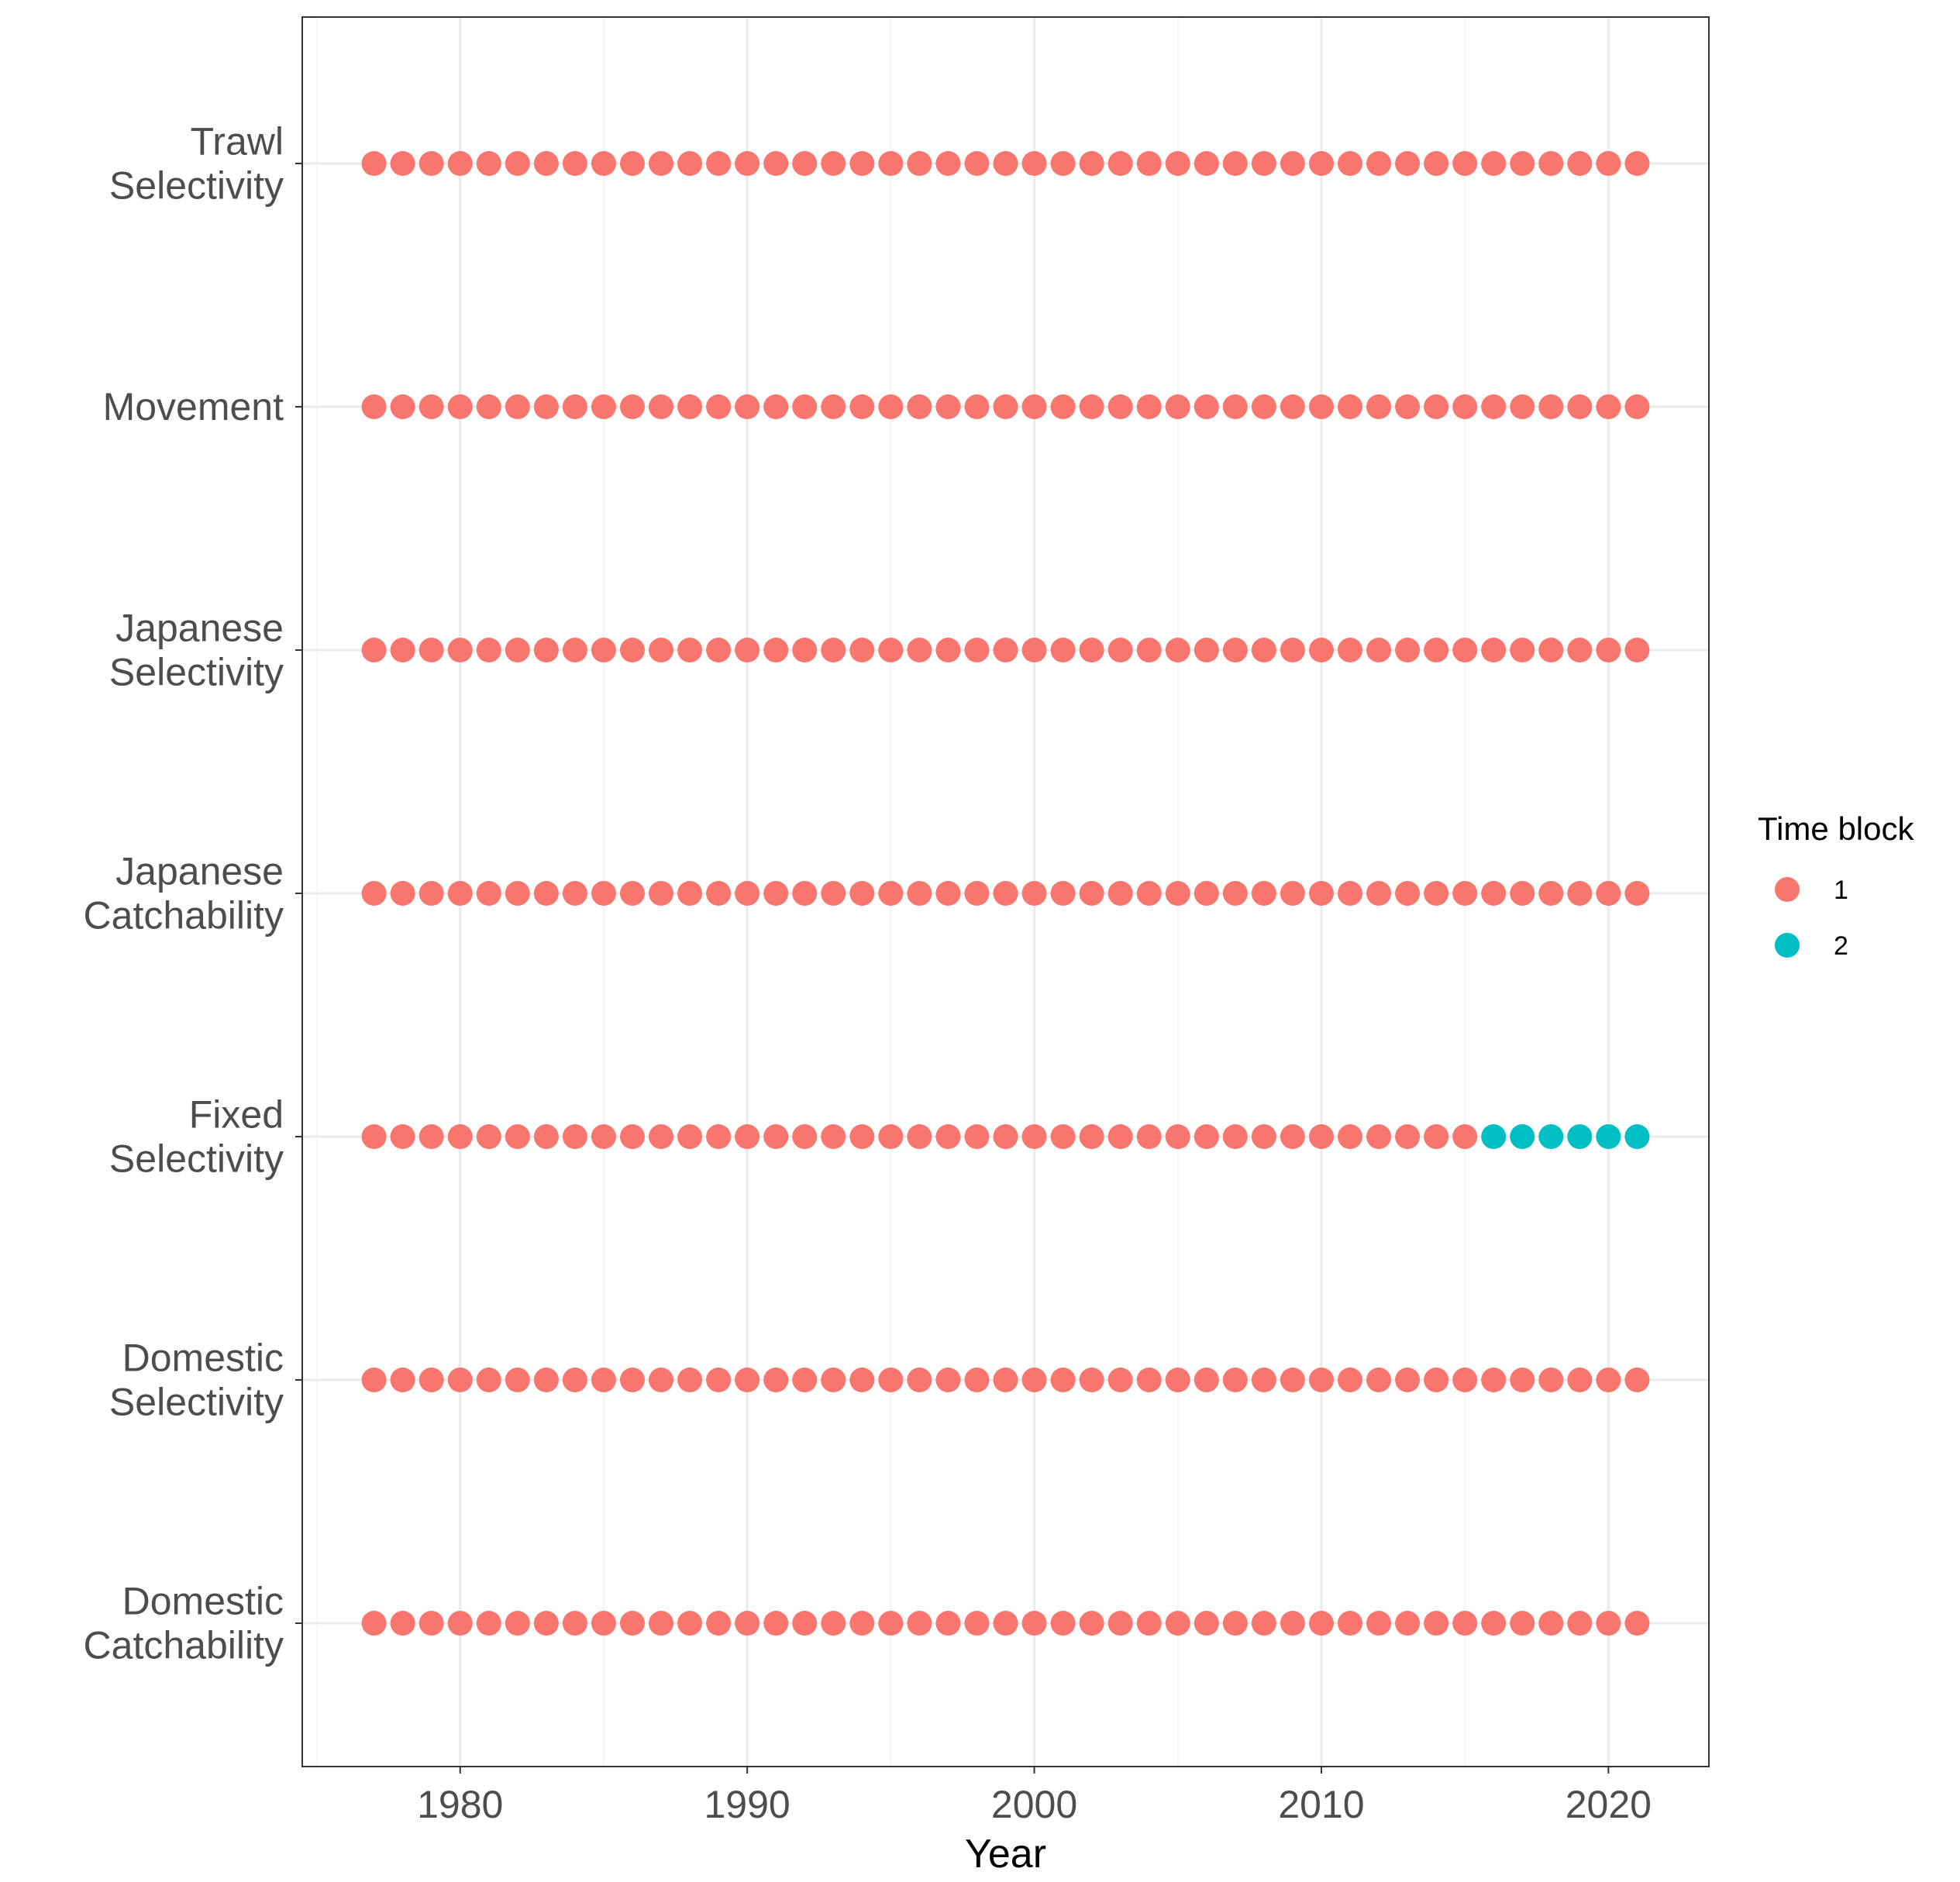 The image size is (1960, 1882). What do you see at coordinates (196, 672) in the screenshot?
I see `y-tick-label-line: Selectivity` at bounding box center [196, 672].